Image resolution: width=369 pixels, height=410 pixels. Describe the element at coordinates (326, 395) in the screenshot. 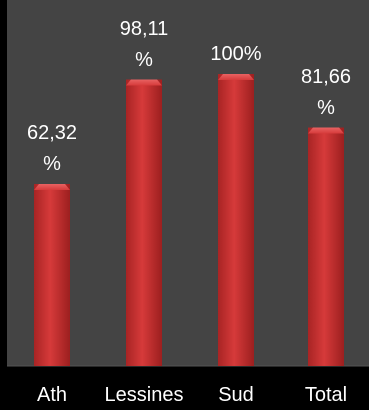

I see `x-tick-label-total: Total` at that location.